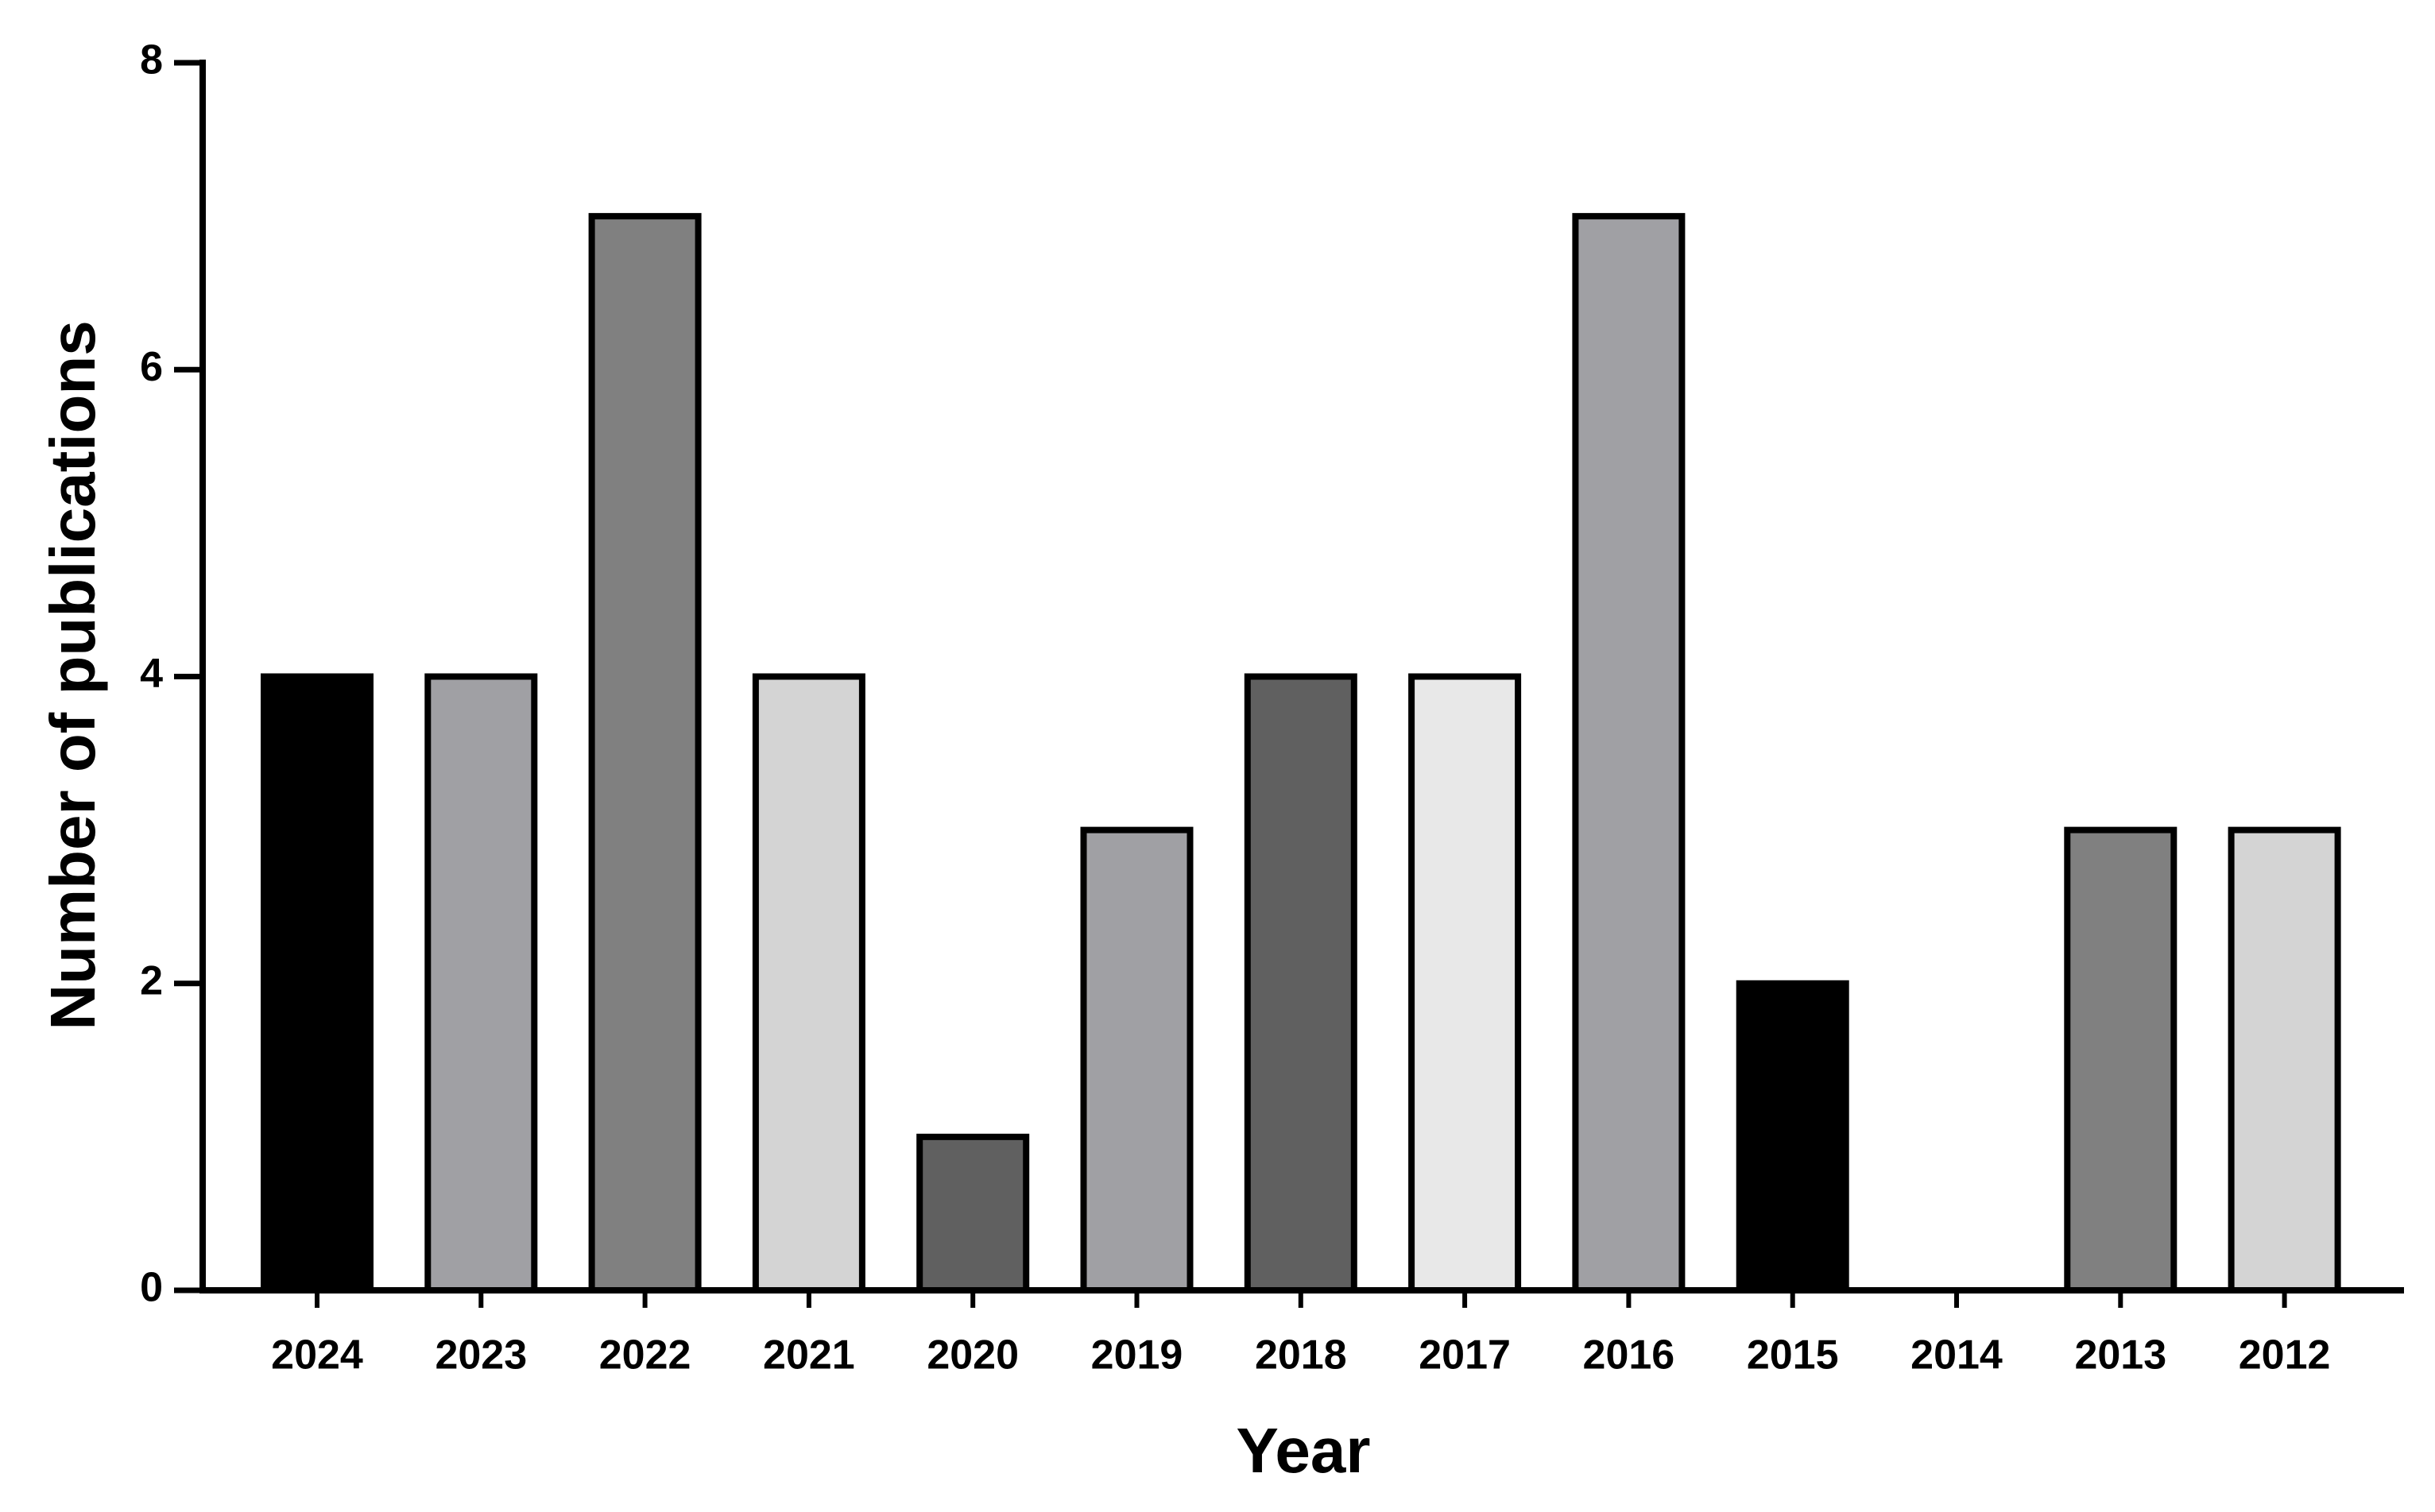 Image resolution: width=2435 pixels, height=1512 pixels. Describe the element at coordinates (481, 1355) in the screenshot. I see `x-tick-label: 2023` at that location.